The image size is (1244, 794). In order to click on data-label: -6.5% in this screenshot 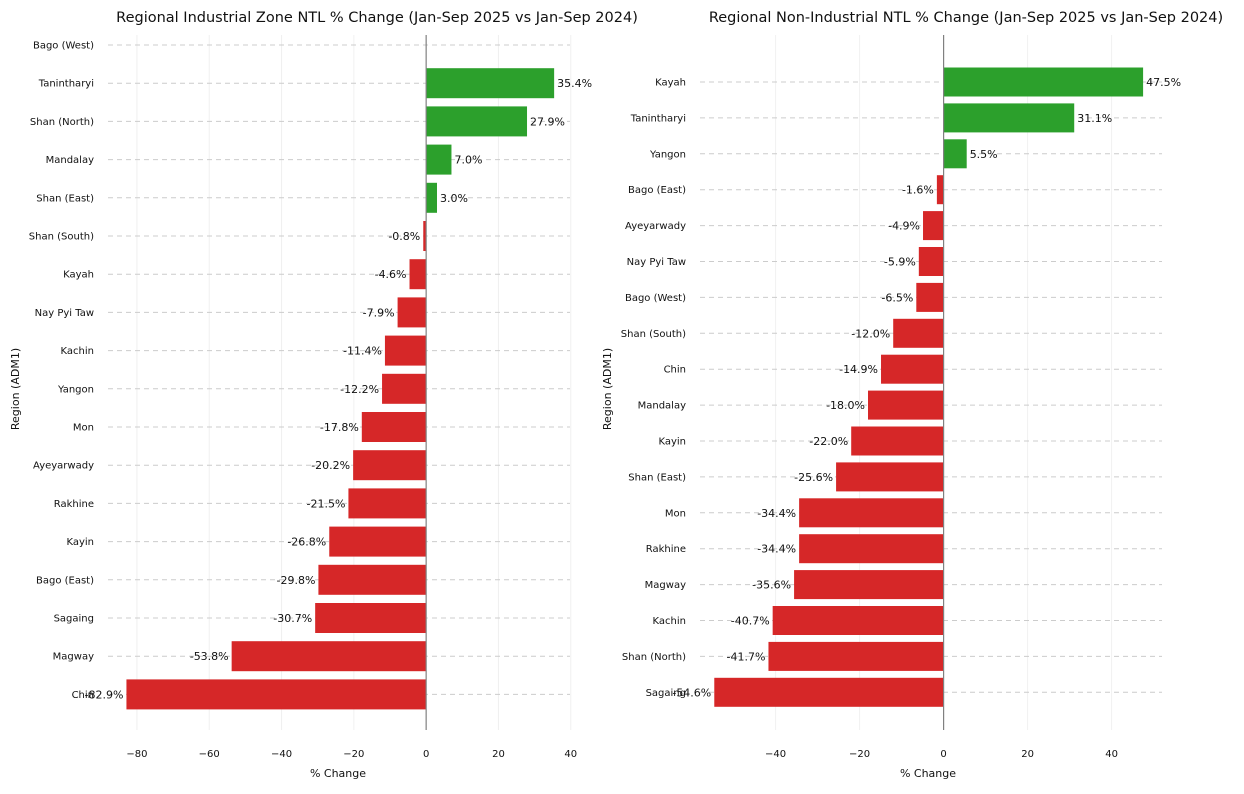, I will do `click(897, 297)`.